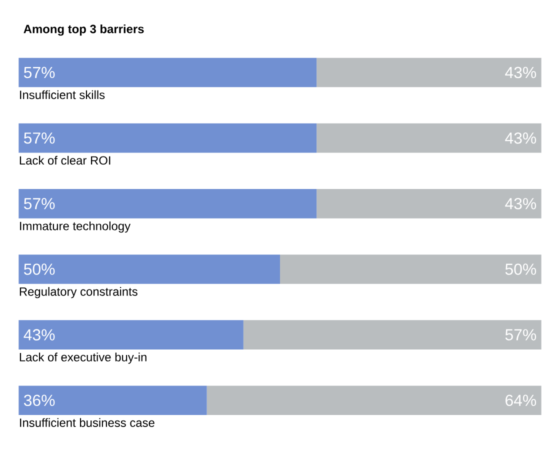  I want to click on y-tick-label: Lack of clear ROI, so click(65, 160).